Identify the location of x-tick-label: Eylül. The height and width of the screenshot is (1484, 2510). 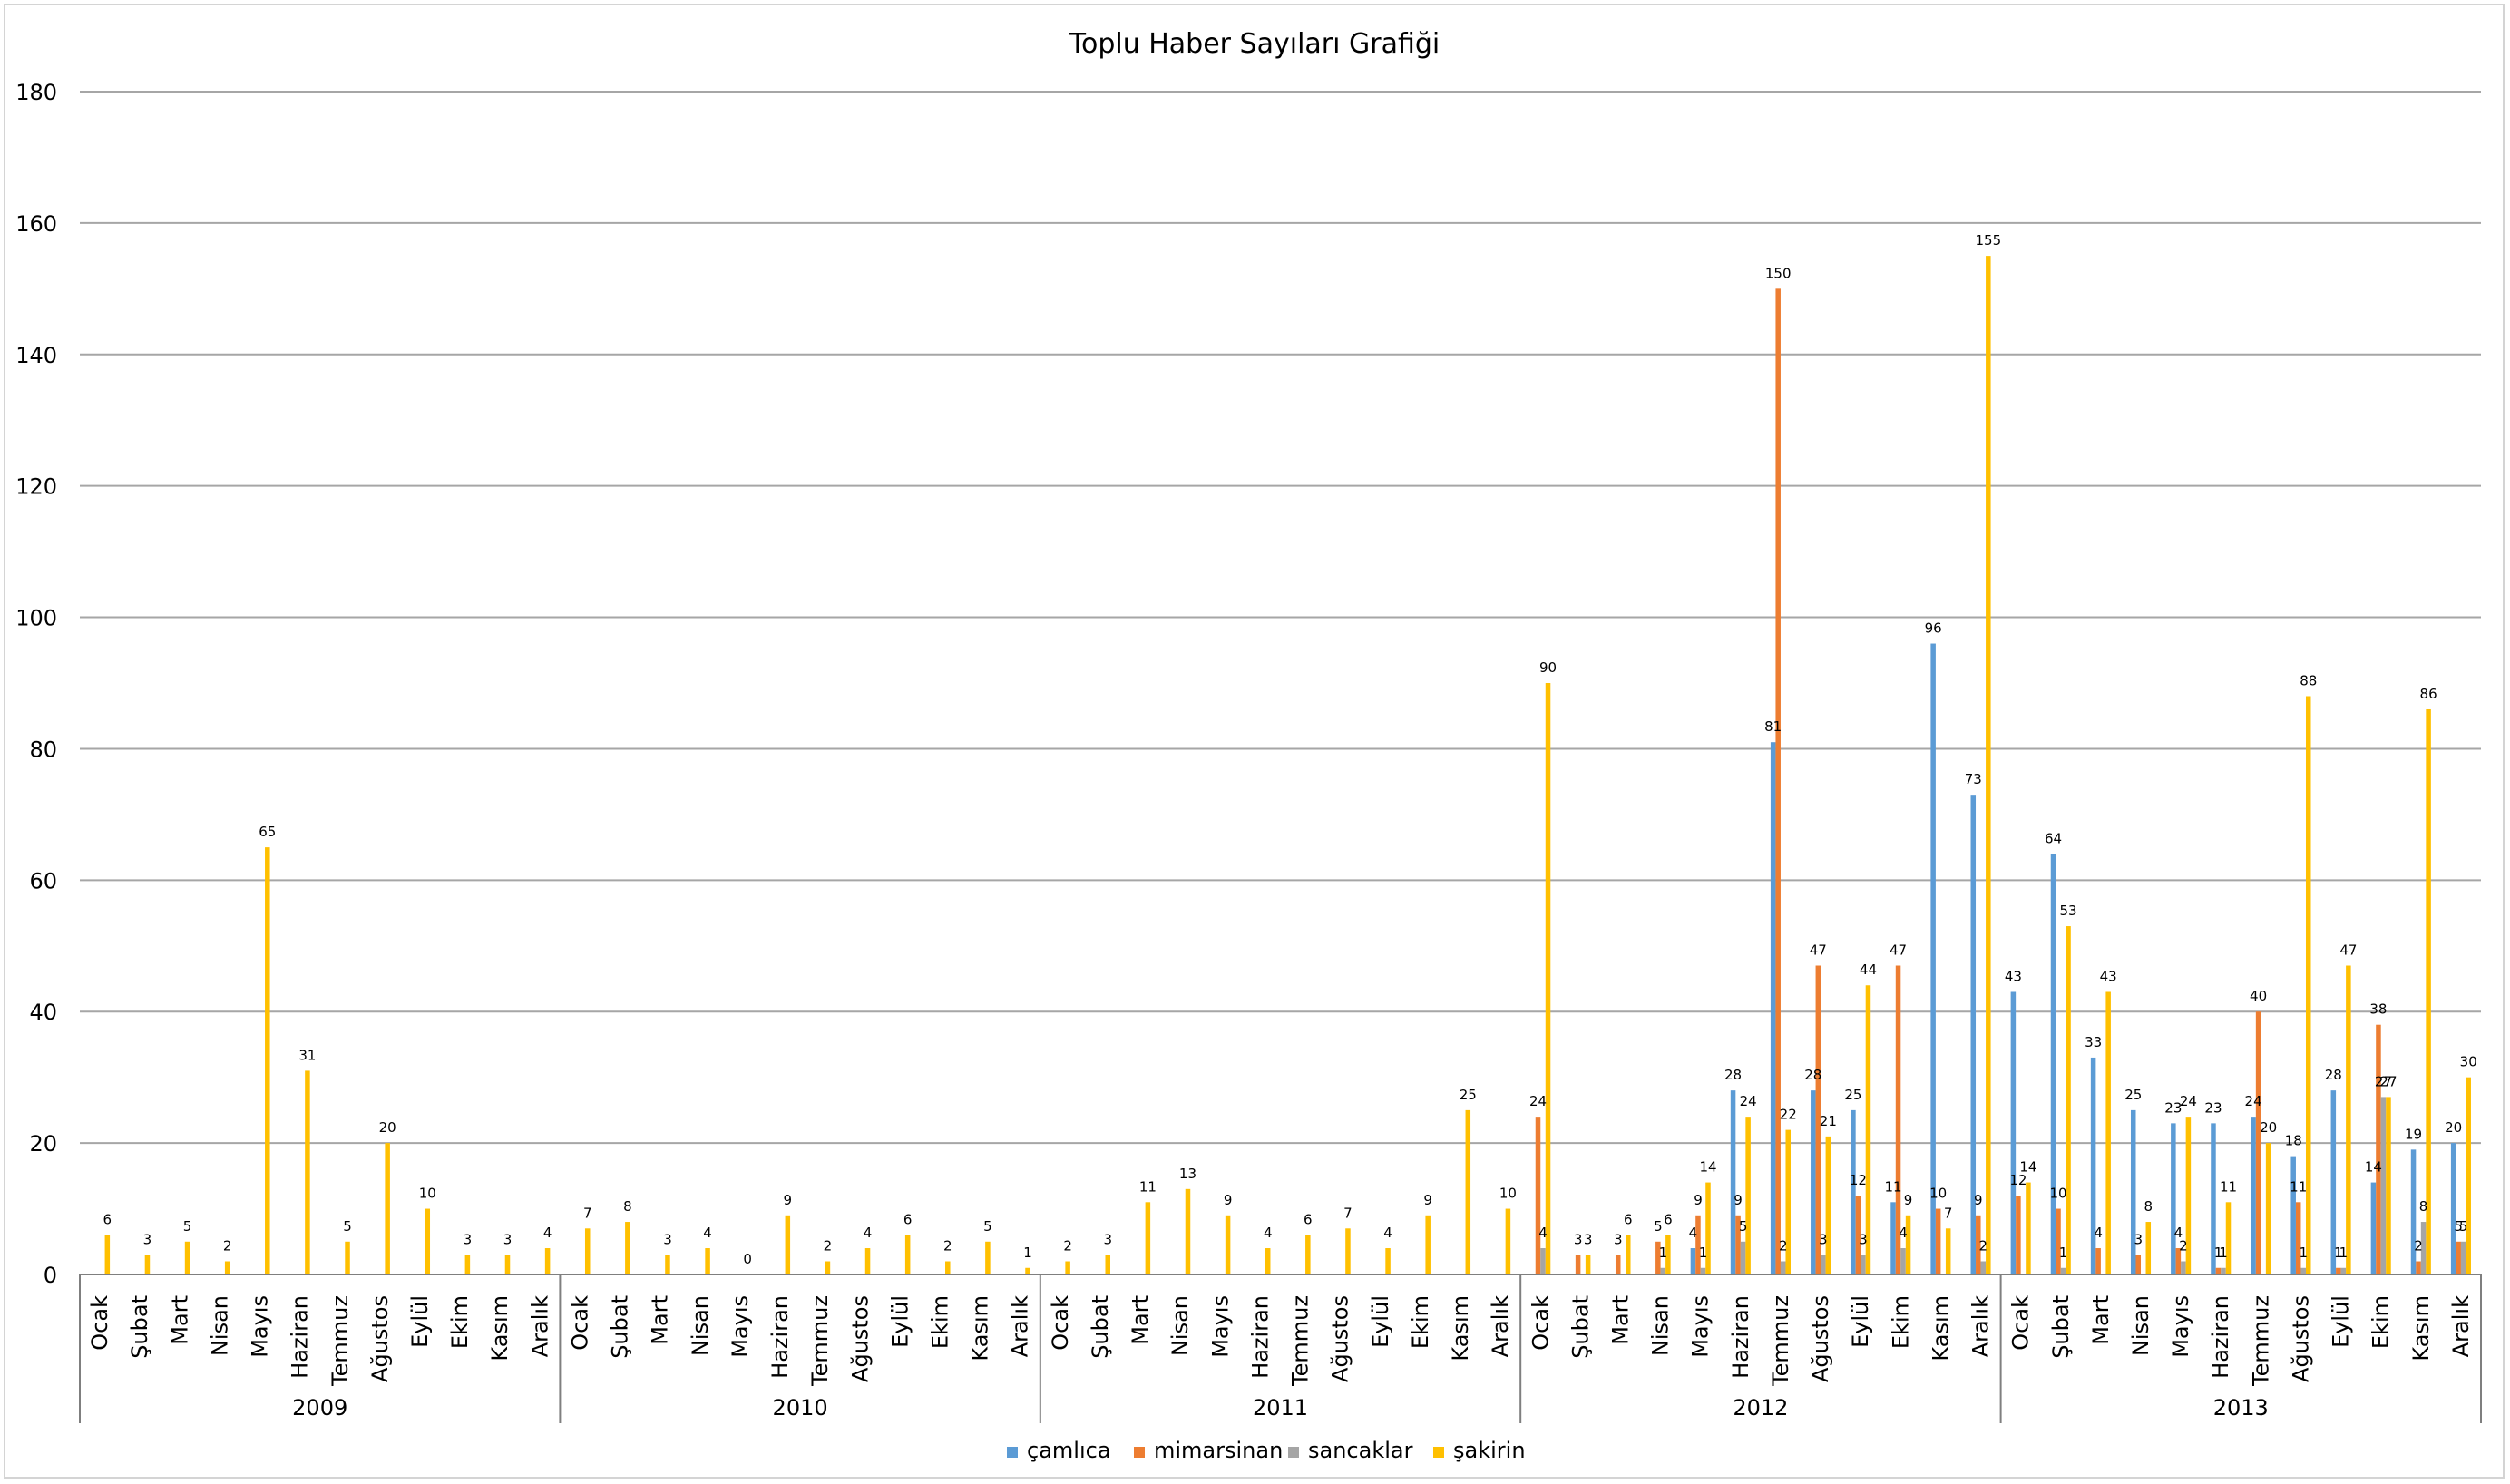
(2341, 1321).